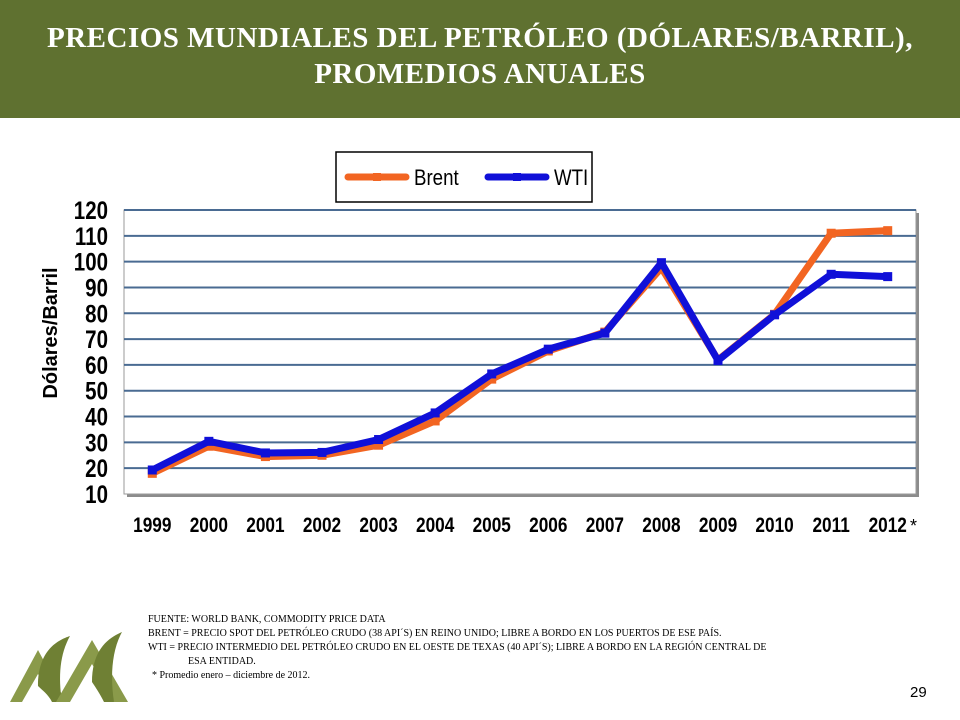 This screenshot has height=720, width=960. What do you see at coordinates (96, 391) in the screenshot?
I see `y-tick-label: 50` at bounding box center [96, 391].